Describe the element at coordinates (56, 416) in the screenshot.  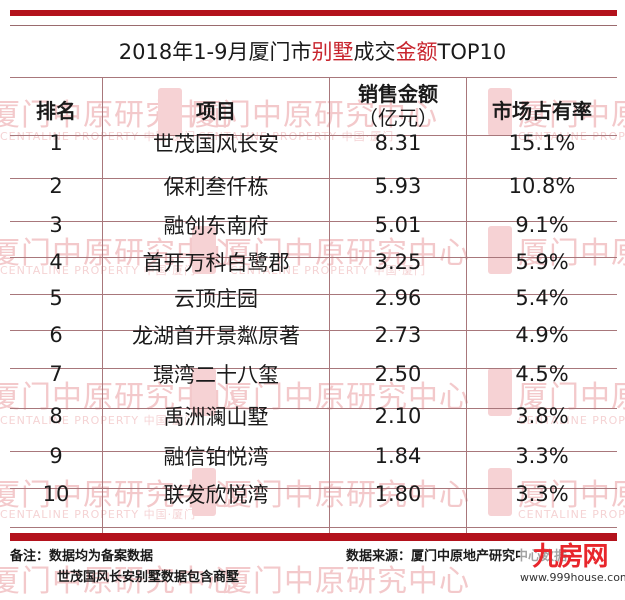
I see `cell-rank: 8` at that location.